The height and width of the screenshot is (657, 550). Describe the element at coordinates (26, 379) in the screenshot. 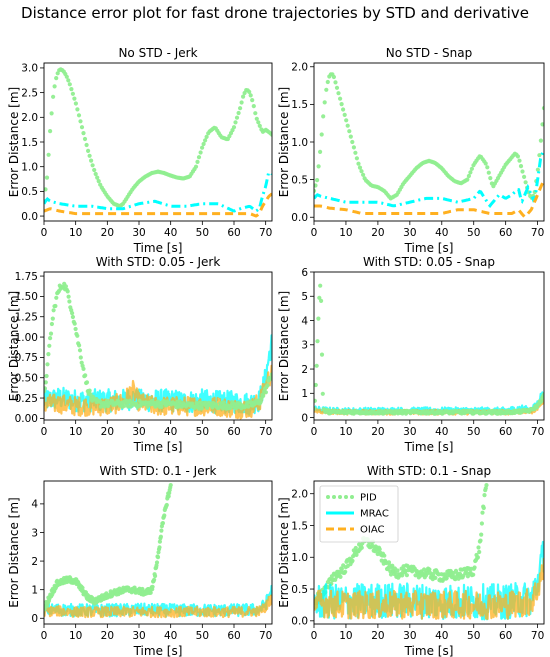

I see `y-tick-label: 0.50` at that location.